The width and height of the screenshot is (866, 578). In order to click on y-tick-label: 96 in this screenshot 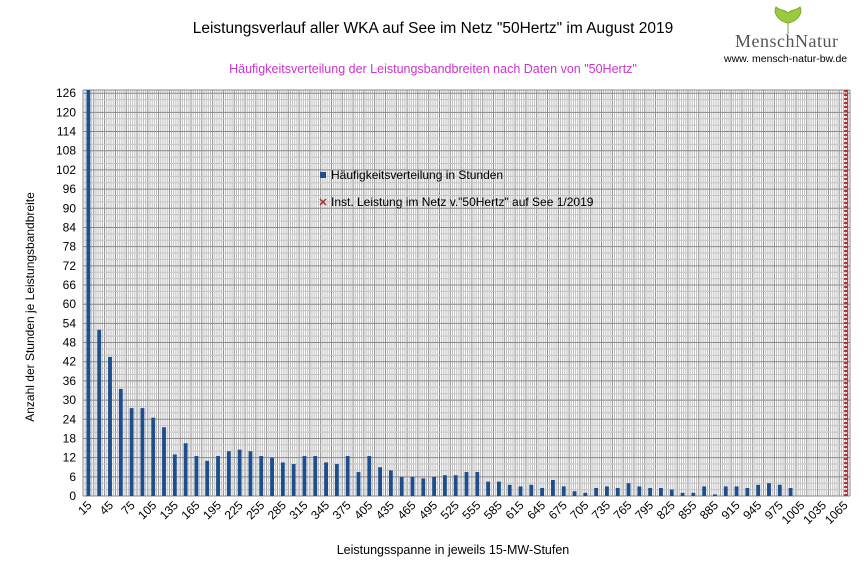, I will do `click(70, 189)`.